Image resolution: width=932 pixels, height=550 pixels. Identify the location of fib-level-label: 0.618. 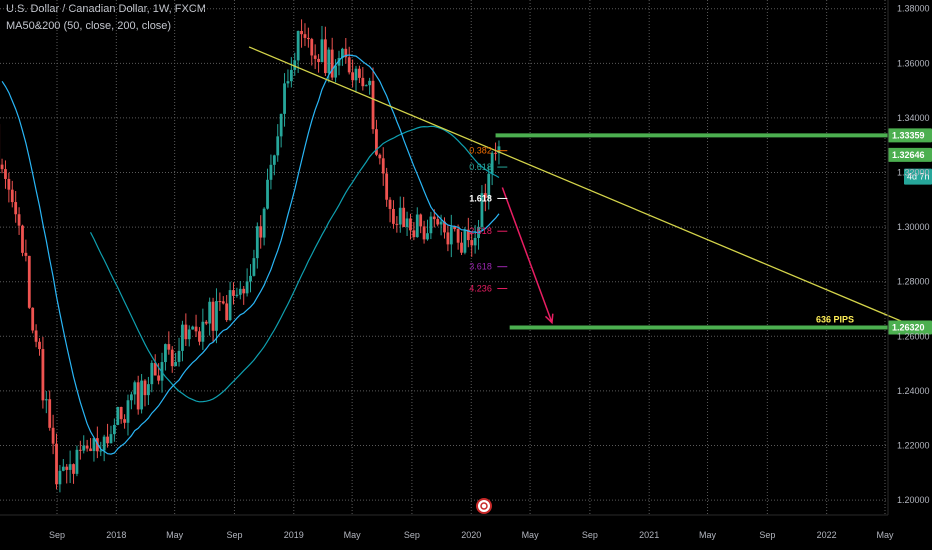
(480, 167).